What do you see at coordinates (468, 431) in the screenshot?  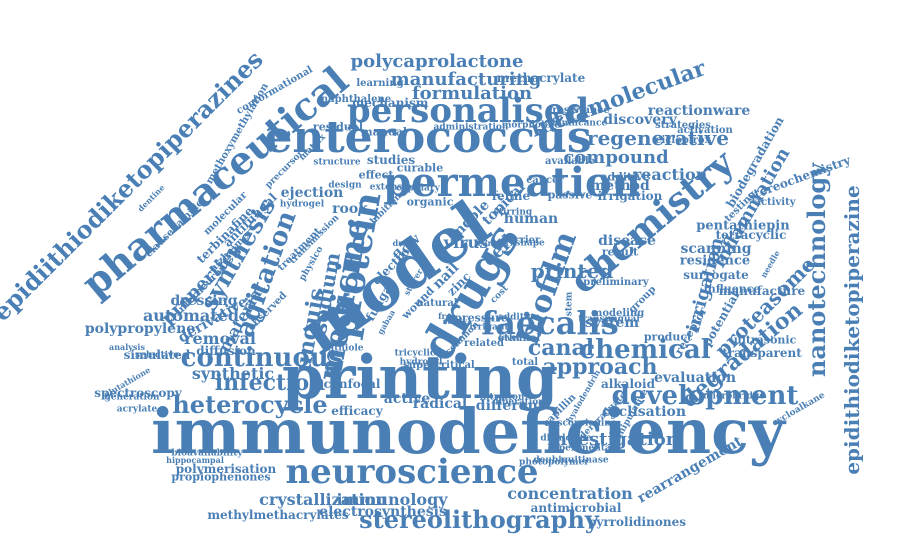 I see `word-cloud-term: immunodeficiency` at bounding box center [468, 431].